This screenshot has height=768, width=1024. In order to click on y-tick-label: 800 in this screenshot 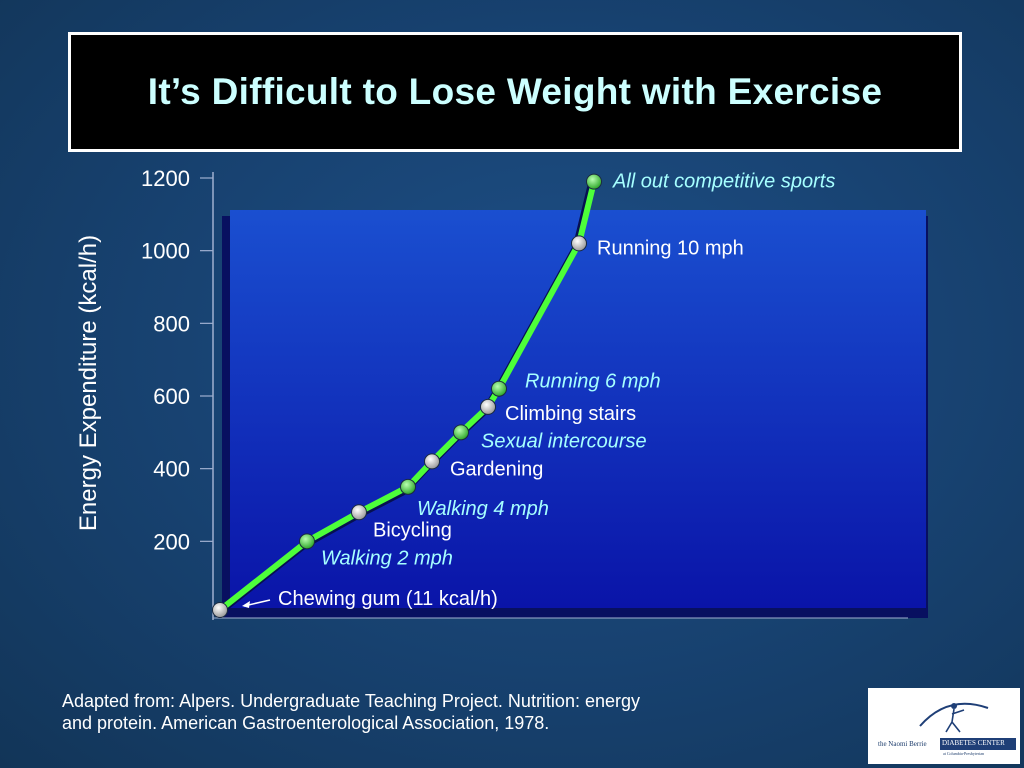, I will do `click(171, 323)`.